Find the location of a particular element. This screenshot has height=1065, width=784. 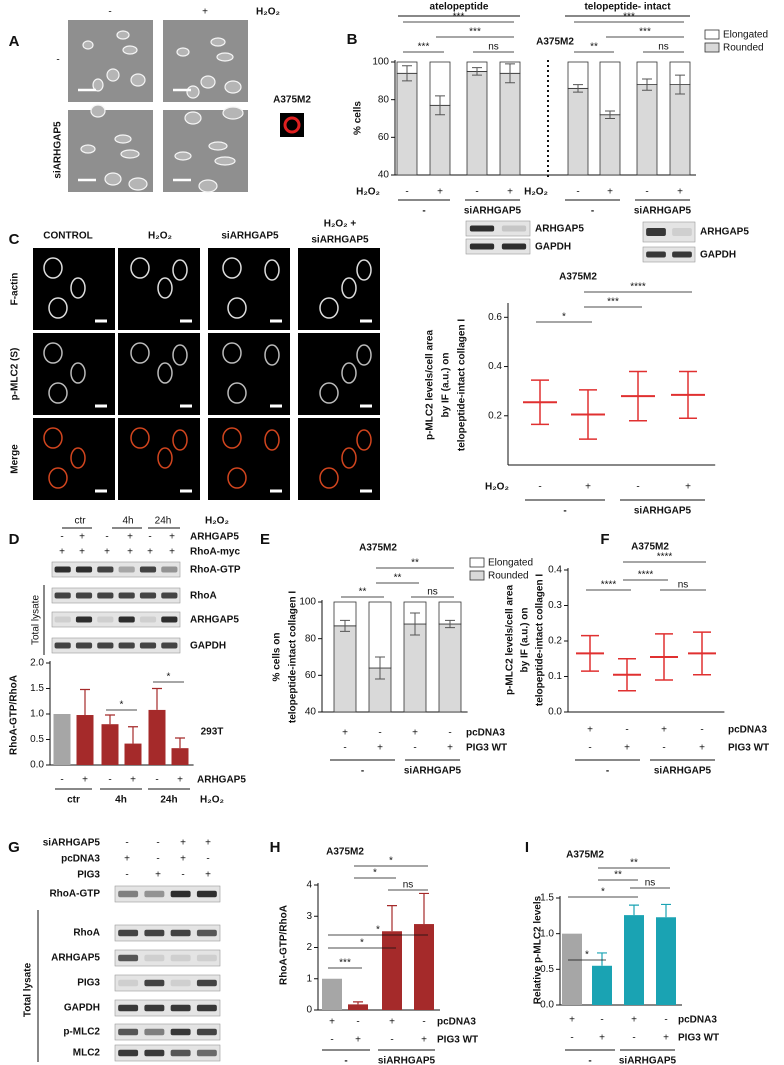

col-label: siARHGAP5 is located at coordinates (250, 236).